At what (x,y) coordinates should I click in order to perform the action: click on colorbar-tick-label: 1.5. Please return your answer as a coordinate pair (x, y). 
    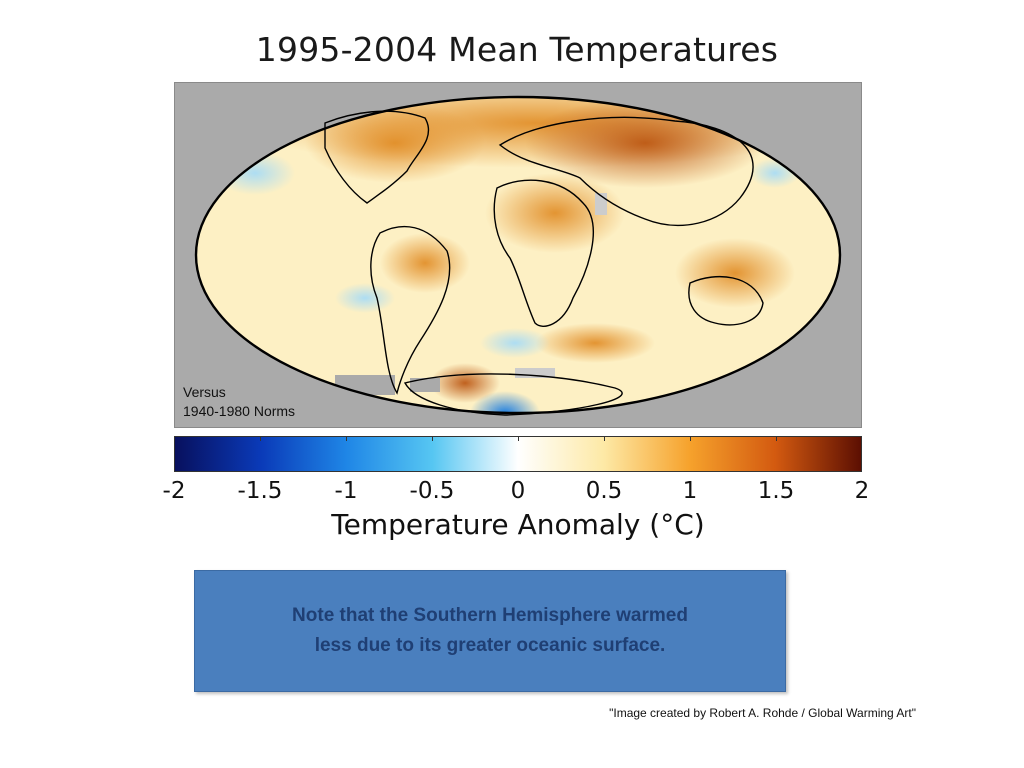
    Looking at the image, I should click on (776, 491).